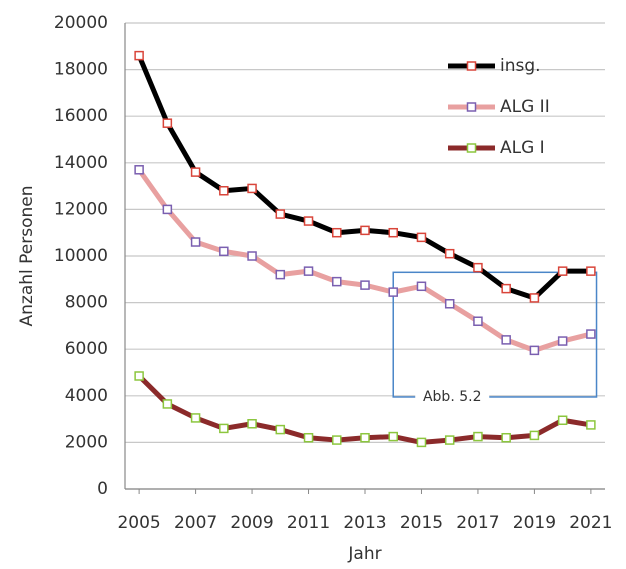 This screenshot has width=626, height=569. I want to click on x-tick-label: 2013, so click(364, 523).